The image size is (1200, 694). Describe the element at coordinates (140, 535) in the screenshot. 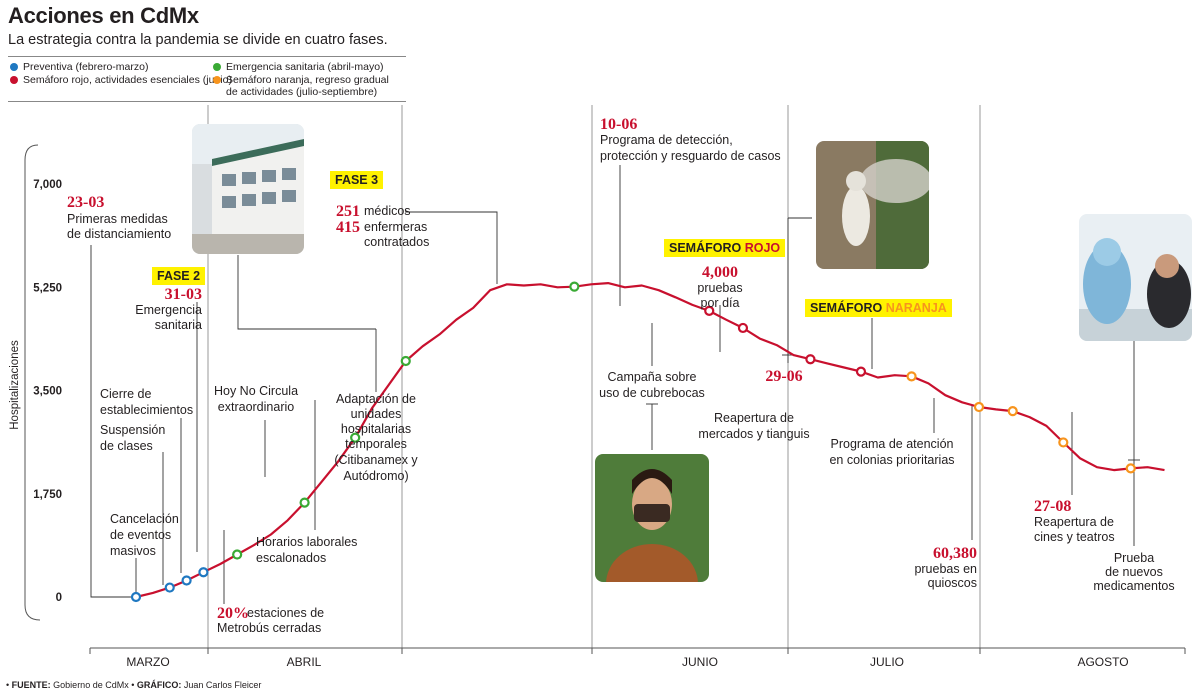

I see `annotation-text: de eventos` at that location.